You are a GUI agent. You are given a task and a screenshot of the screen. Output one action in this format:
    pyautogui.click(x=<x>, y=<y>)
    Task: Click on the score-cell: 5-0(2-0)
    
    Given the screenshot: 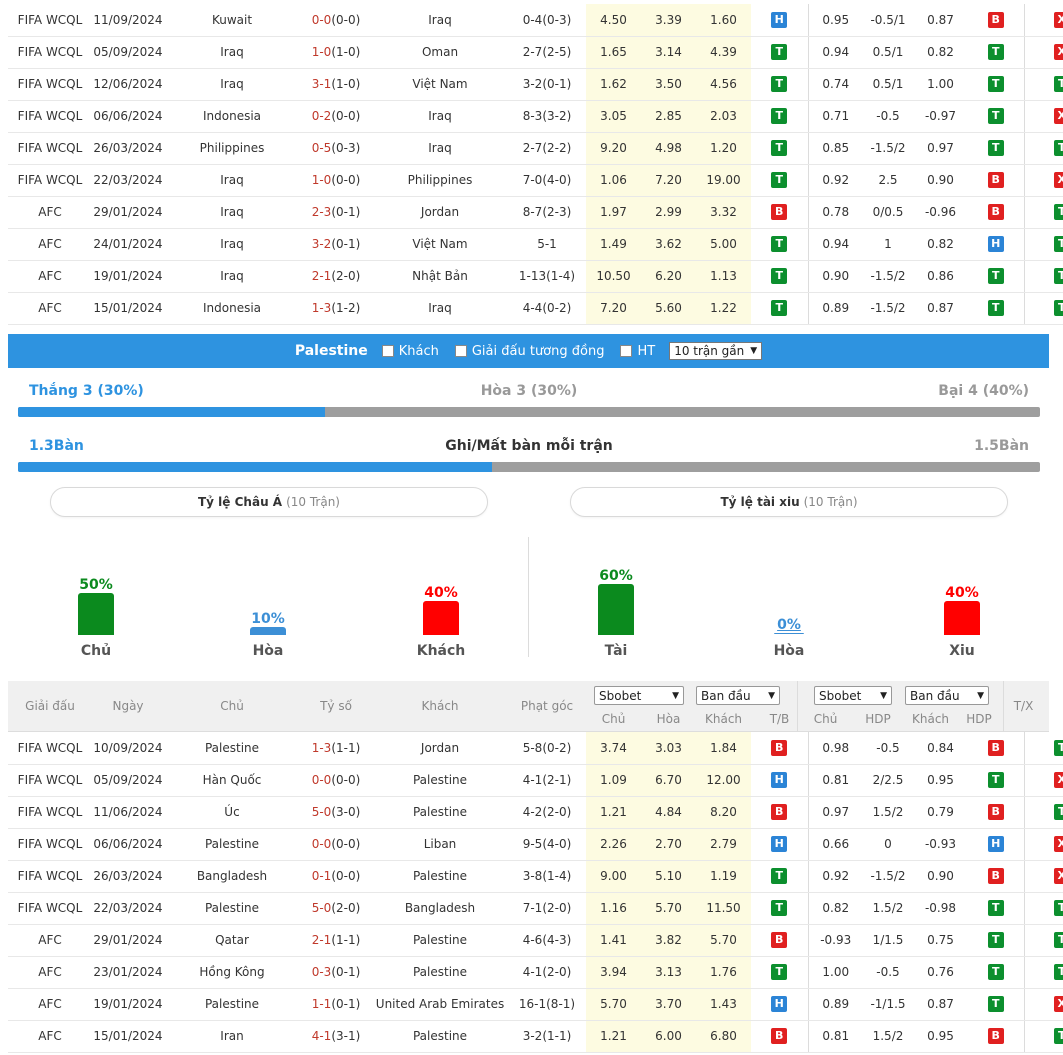 What is the action you would take?
    pyautogui.click(x=336, y=908)
    